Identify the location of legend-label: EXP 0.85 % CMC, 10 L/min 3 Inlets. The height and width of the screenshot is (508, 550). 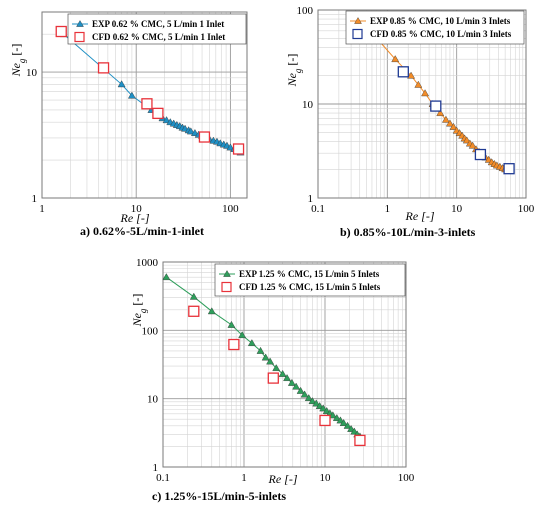
(440, 21).